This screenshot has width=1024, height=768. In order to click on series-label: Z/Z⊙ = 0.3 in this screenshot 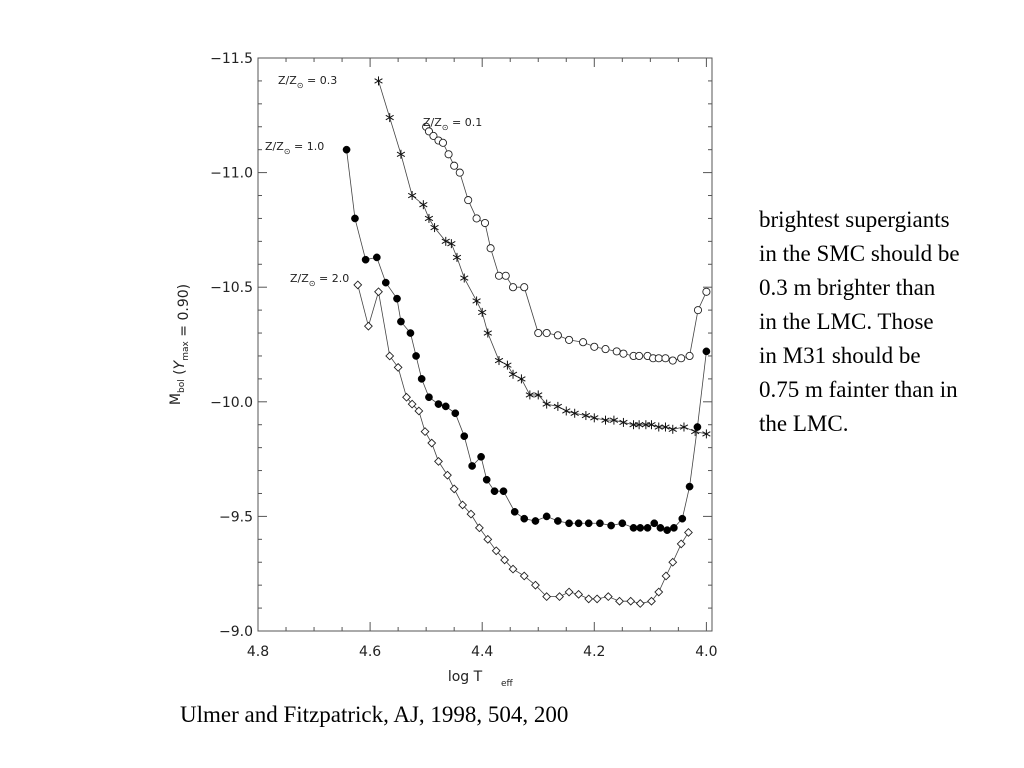, I will do `click(307, 82)`.